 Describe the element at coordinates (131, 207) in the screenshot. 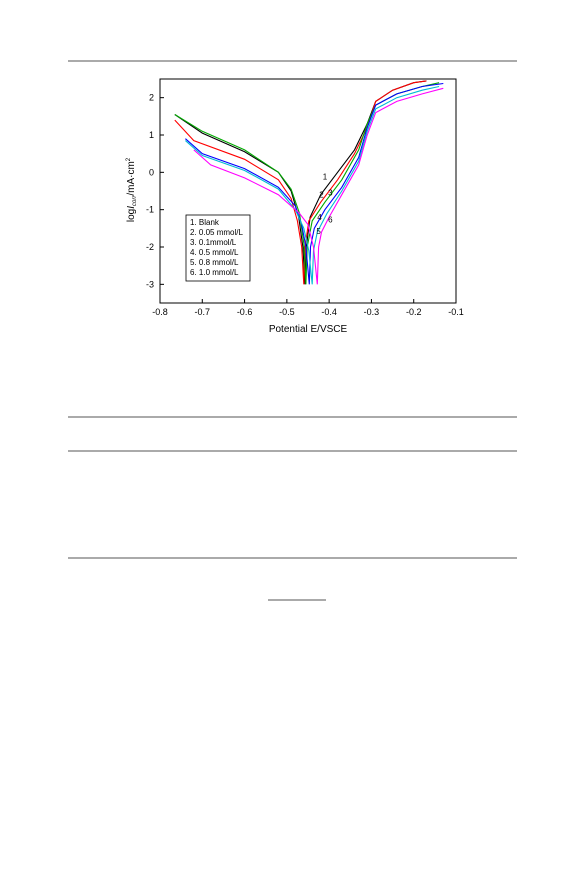

I see `y-label-part: I` at that location.